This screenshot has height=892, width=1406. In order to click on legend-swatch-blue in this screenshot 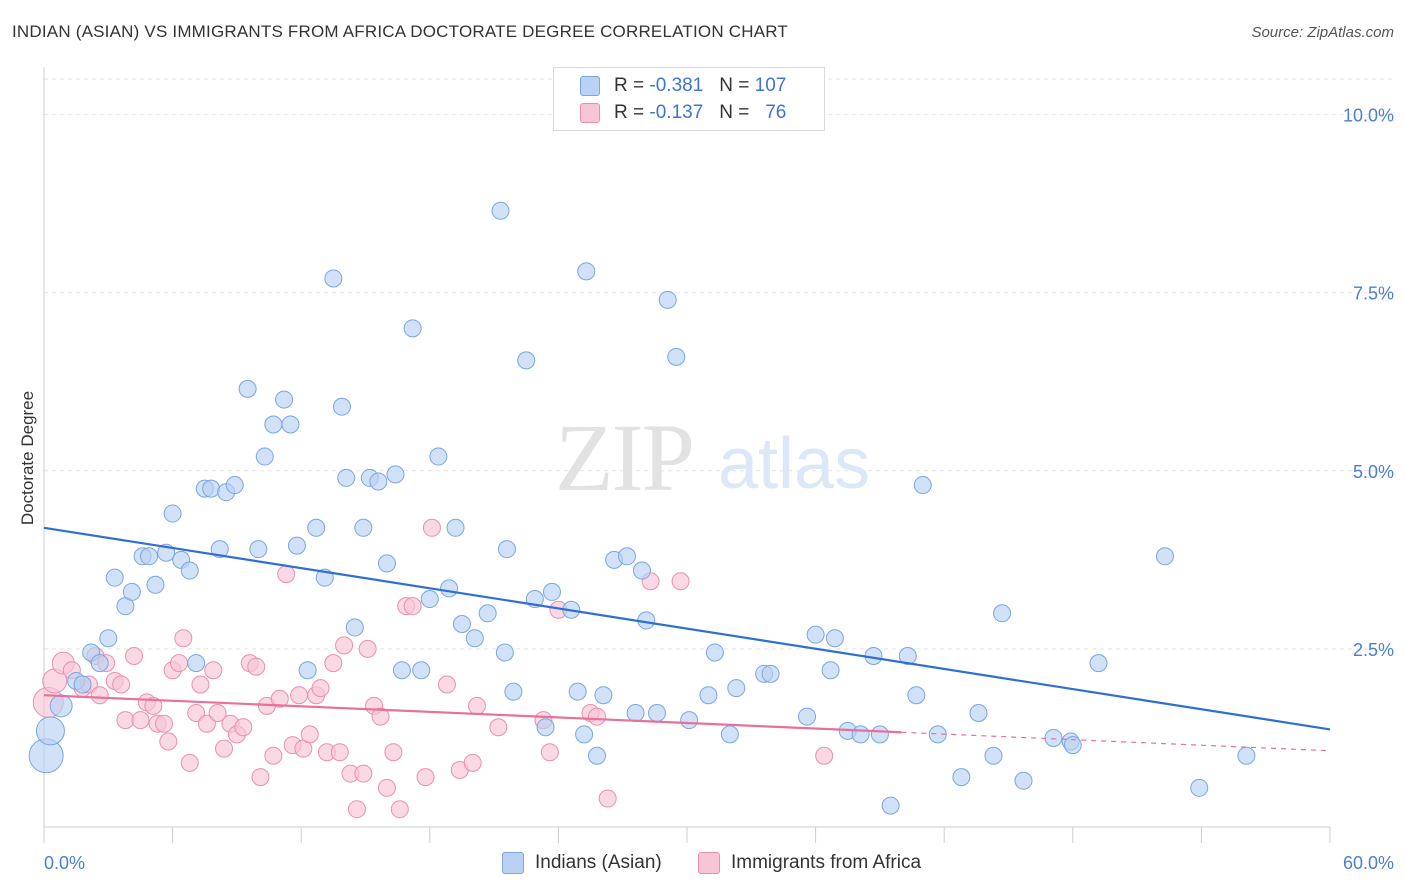, I will do `click(590, 86)`.